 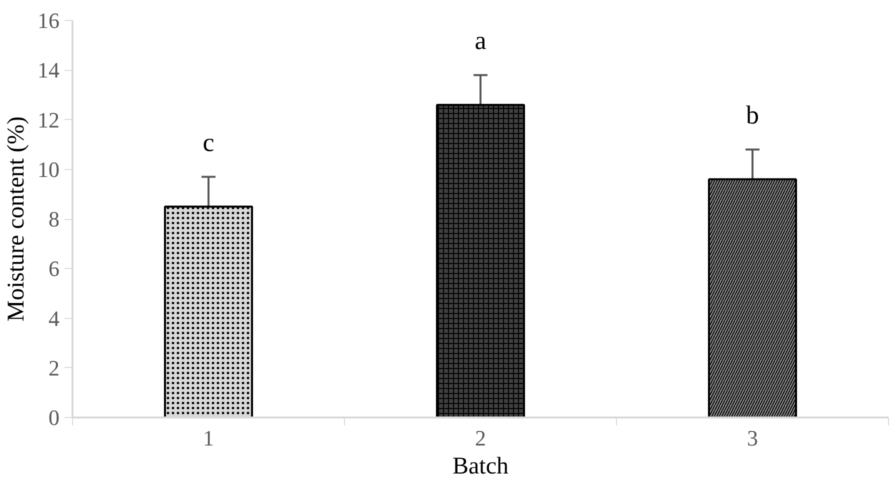 What do you see at coordinates (208, 142) in the screenshot?
I see `annotation: c` at bounding box center [208, 142].